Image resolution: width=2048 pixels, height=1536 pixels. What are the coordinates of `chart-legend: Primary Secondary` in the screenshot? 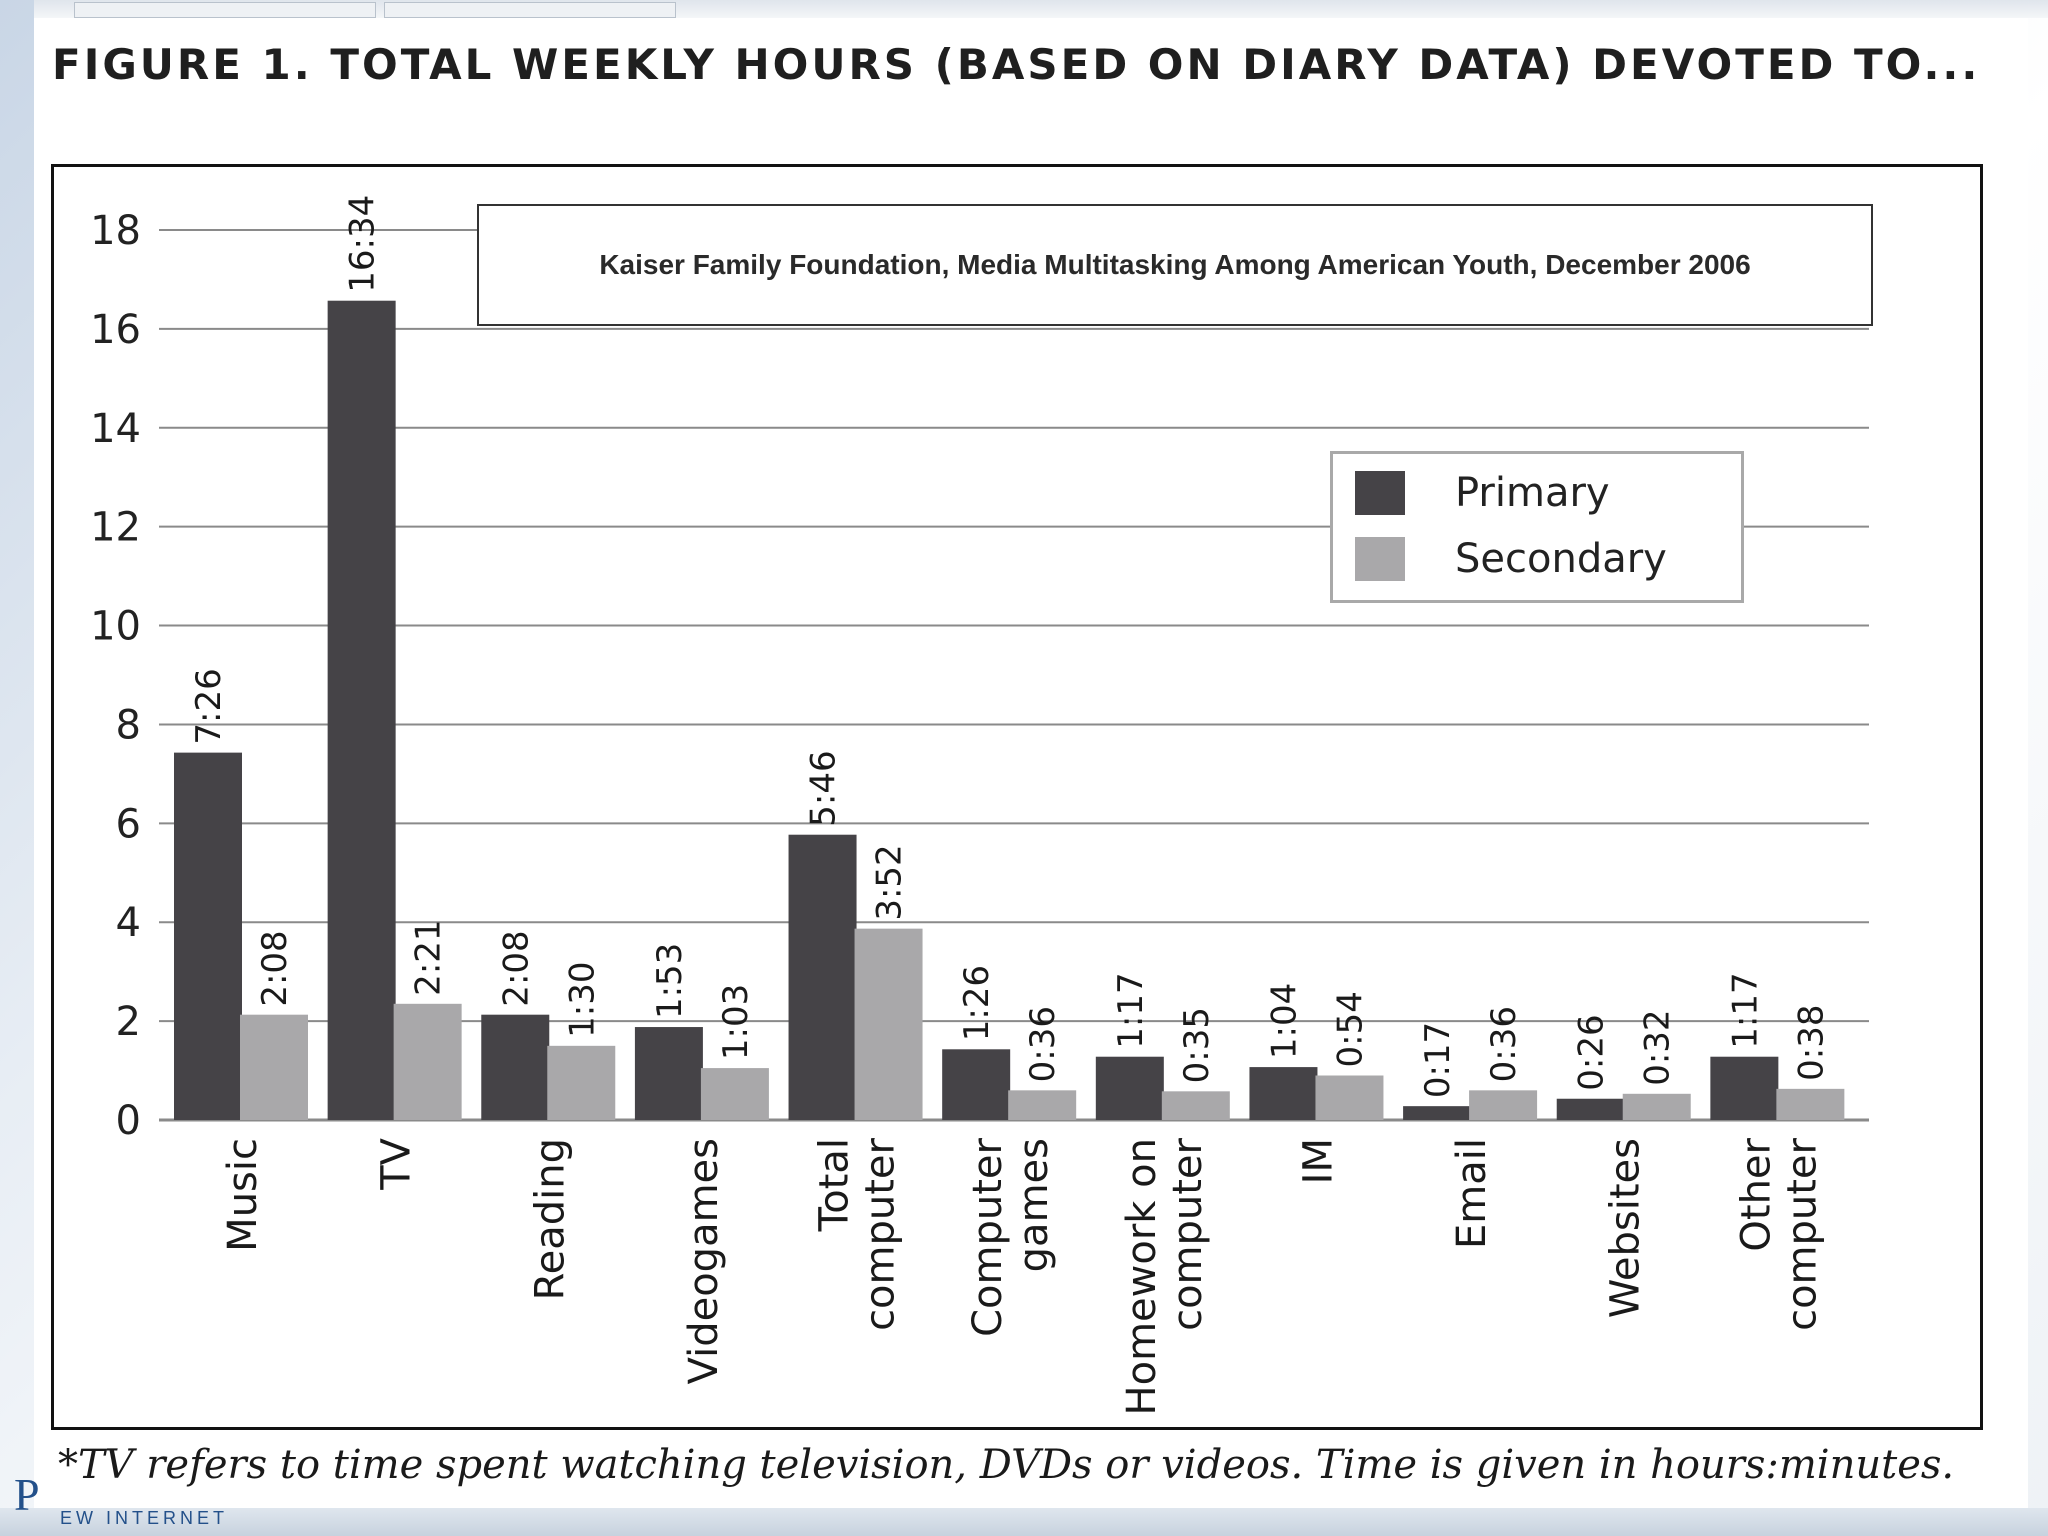 It's located at (1537, 527).